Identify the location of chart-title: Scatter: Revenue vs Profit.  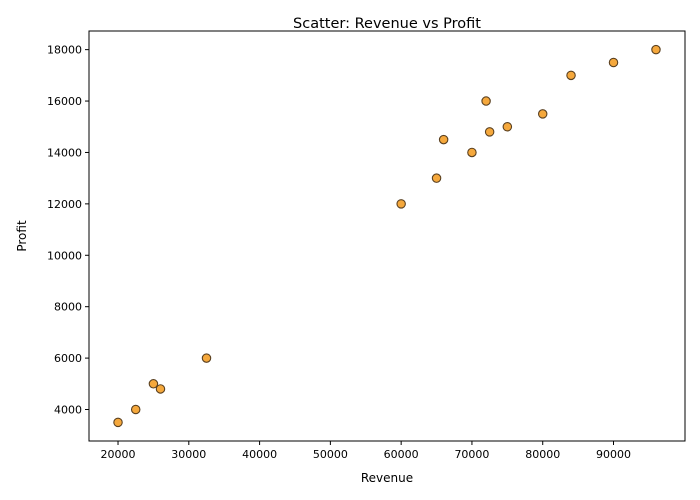
(387, 24).